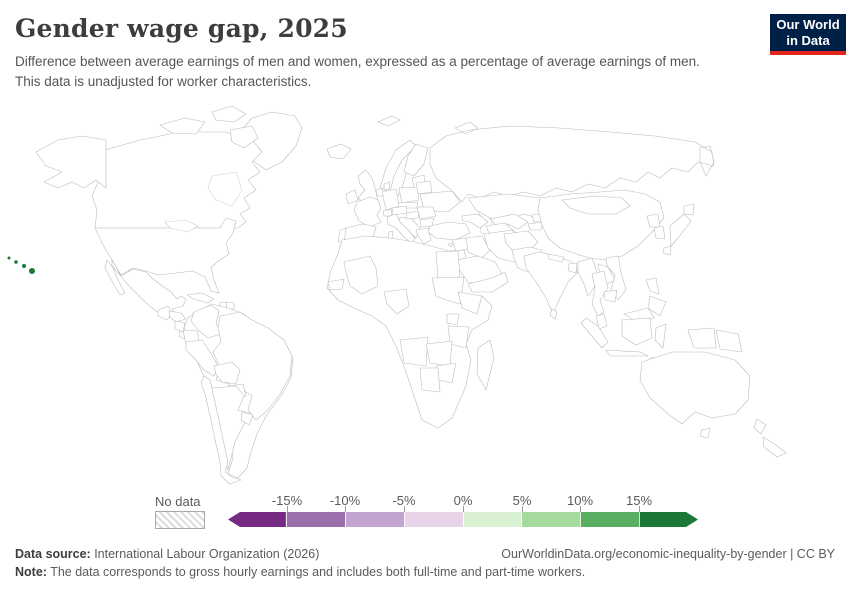 This screenshot has height=600, width=850. I want to click on country-malaysia, so click(625, 318).